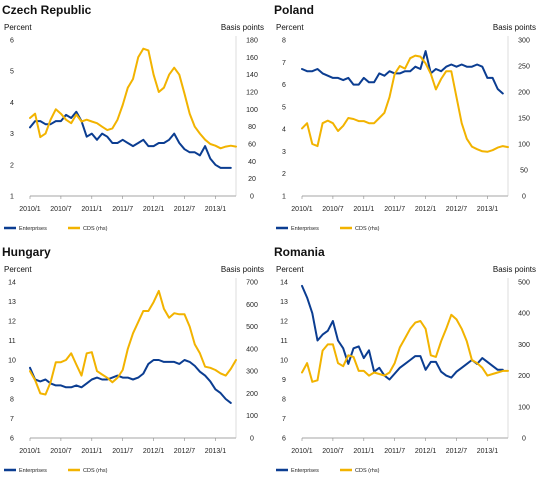 Image resolution: width=540 pixels, height=480 pixels. I want to click on chart-title: Hungary, so click(26, 252).